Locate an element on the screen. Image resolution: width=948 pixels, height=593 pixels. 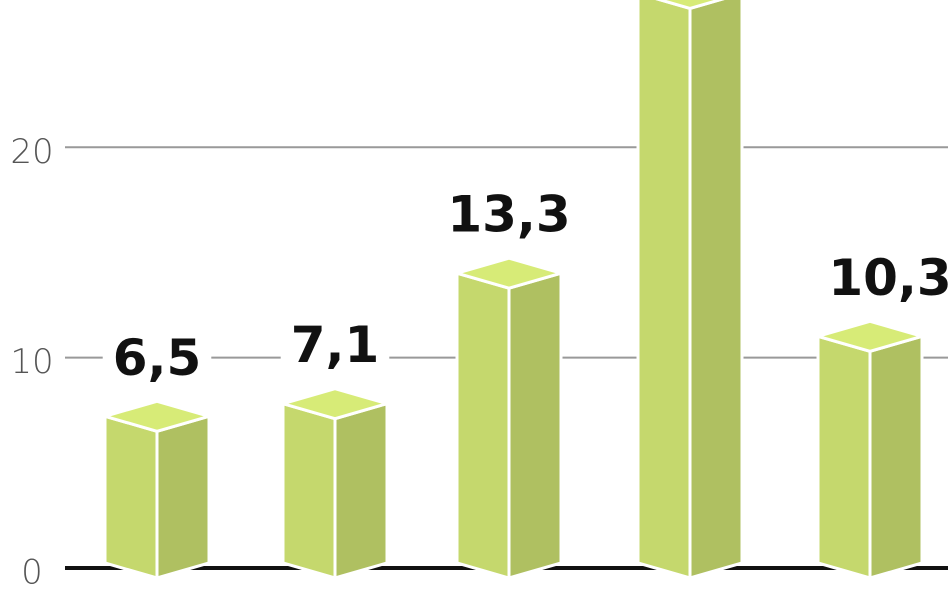
value-label: 10,3 is located at coordinates (888, 278).